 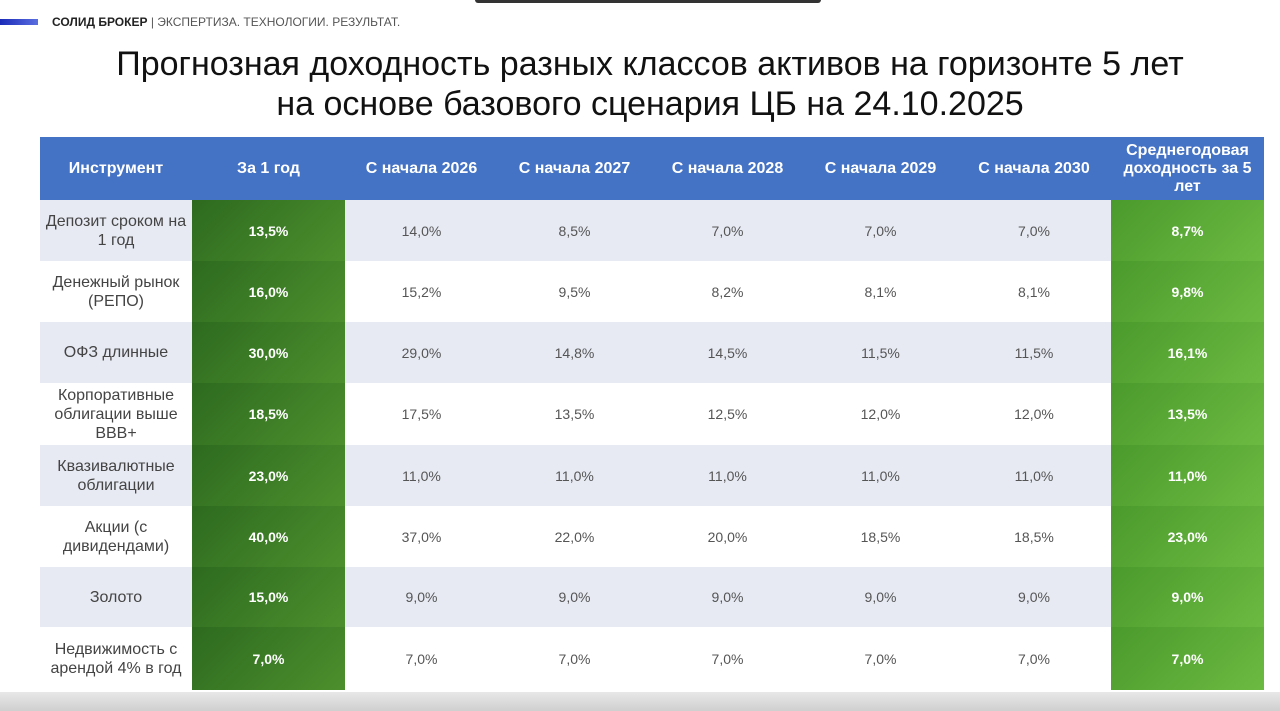 What do you see at coordinates (1187, 291) in the screenshot?
I see `table-cell: 9,8%` at bounding box center [1187, 291].